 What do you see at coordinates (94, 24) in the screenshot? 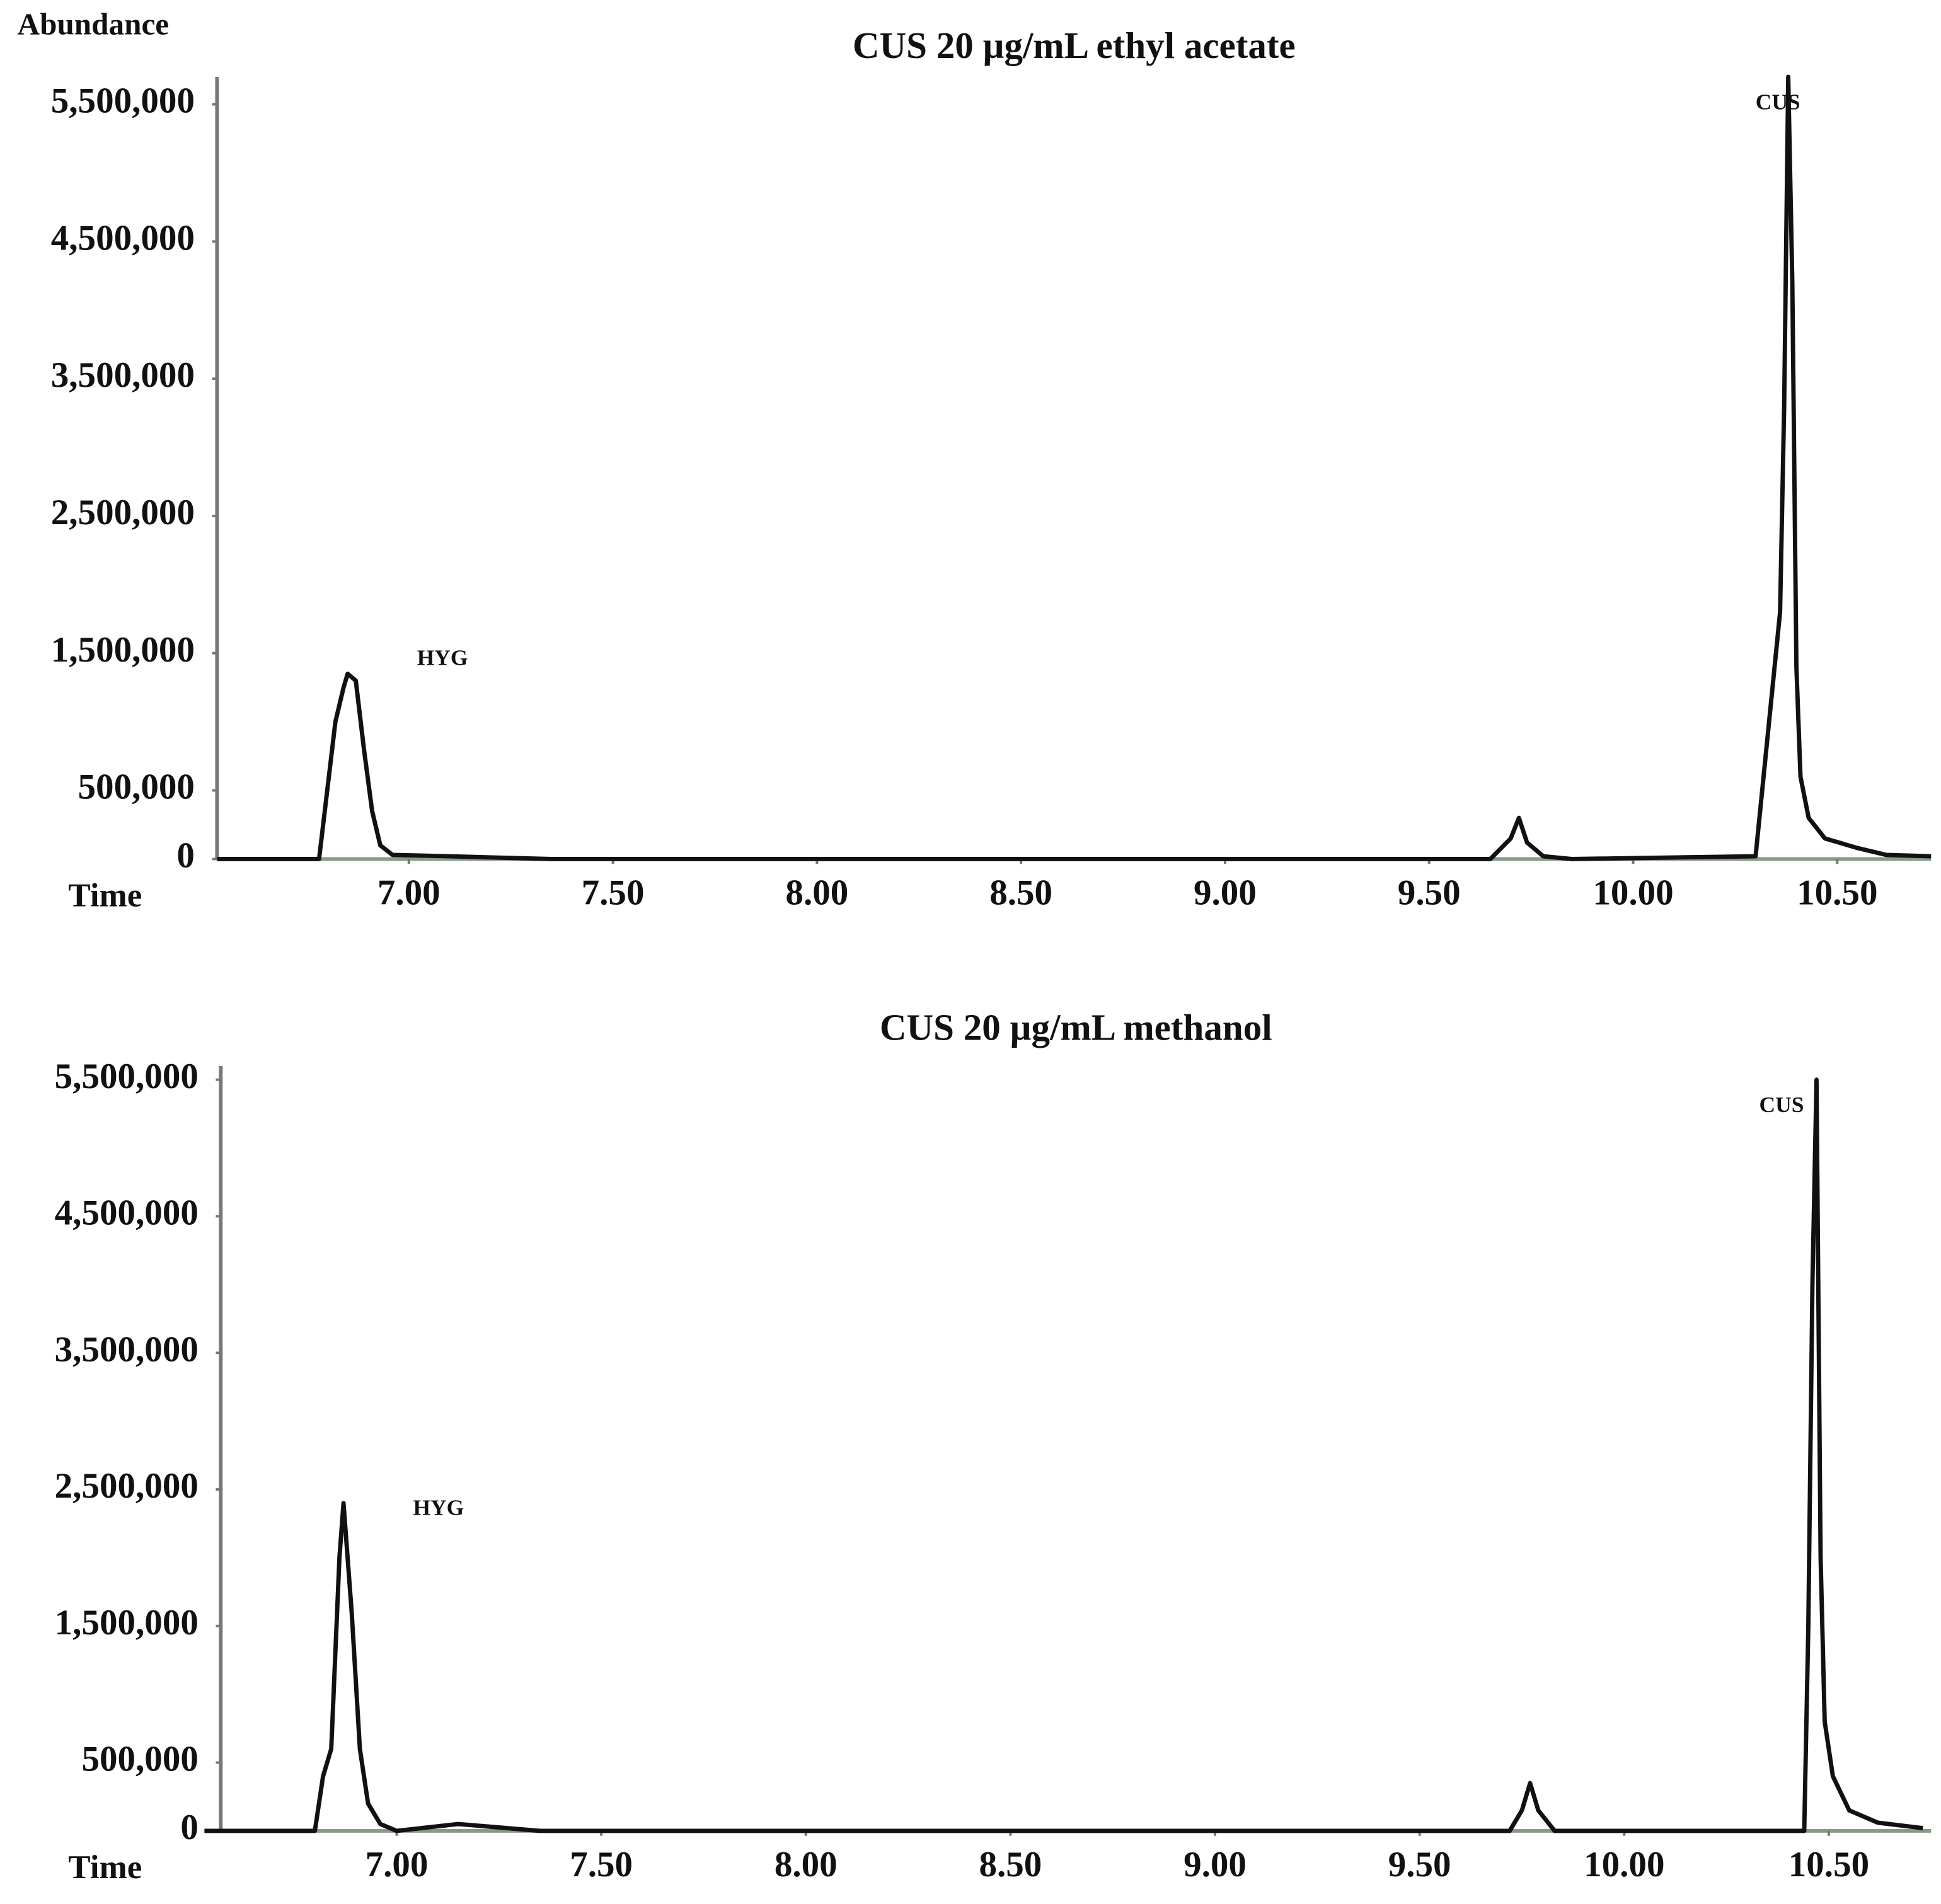
I see `y-axis-label: Abundance` at bounding box center [94, 24].